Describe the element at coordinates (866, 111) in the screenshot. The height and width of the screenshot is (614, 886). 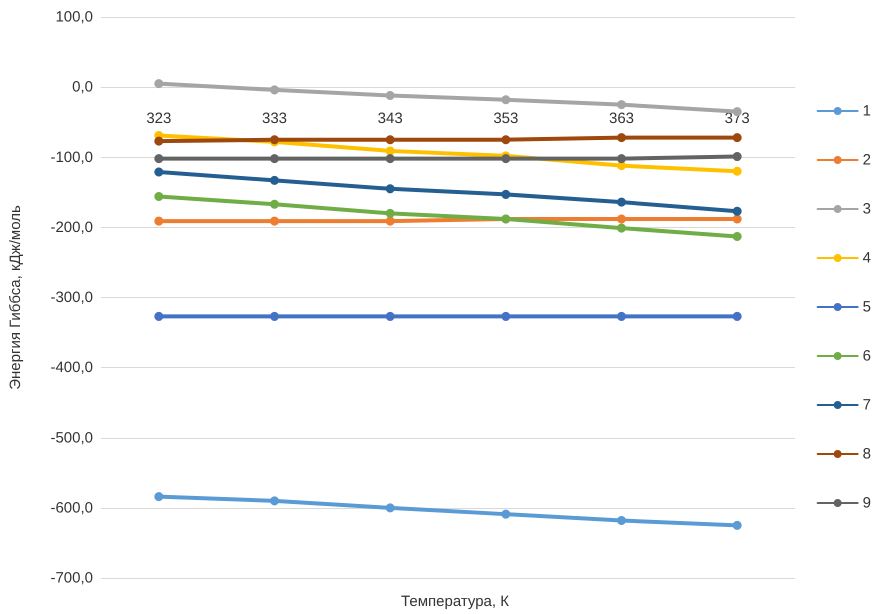
I see `legend-label: 1` at that location.